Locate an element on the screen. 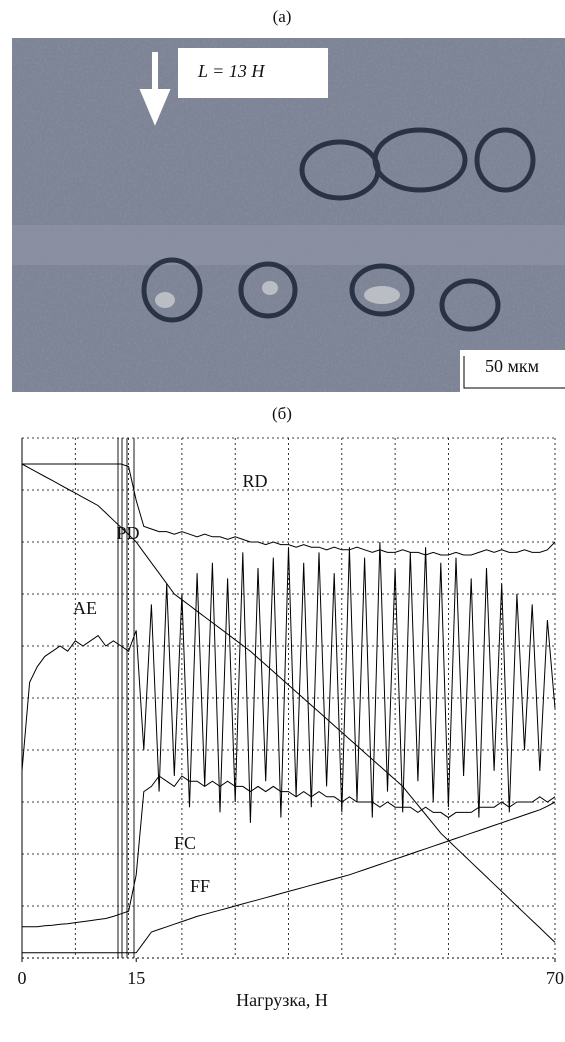 Image resolution: width=565 pixels, height=1042 pixels. x-tick-label: 0 is located at coordinates (22, 978).